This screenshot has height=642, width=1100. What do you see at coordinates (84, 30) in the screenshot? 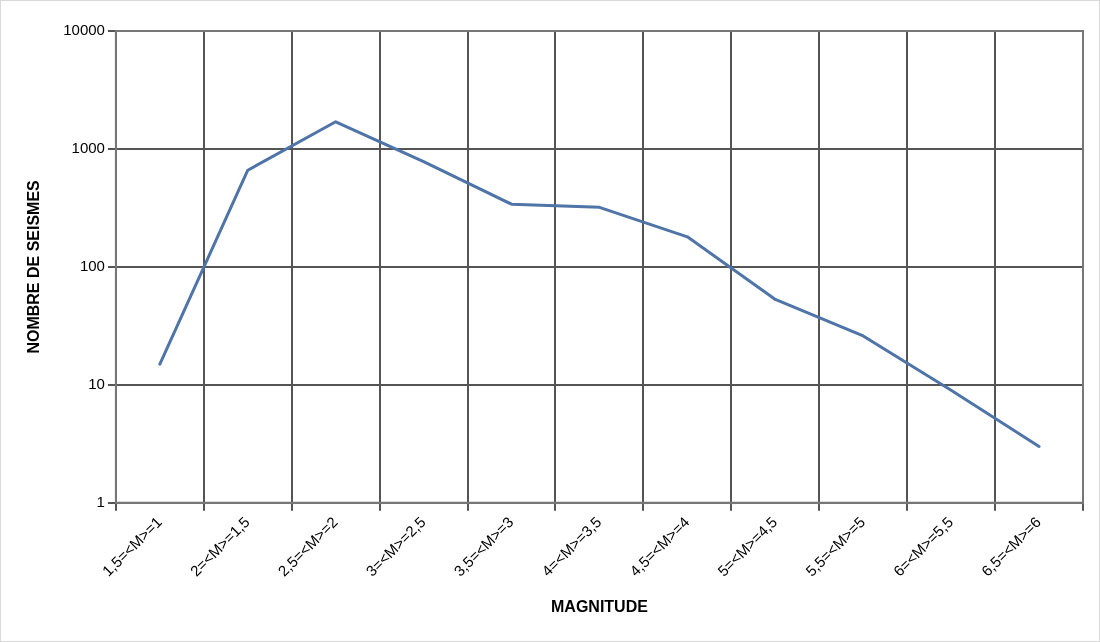
I see `y-tick-label: 10000` at bounding box center [84, 30].